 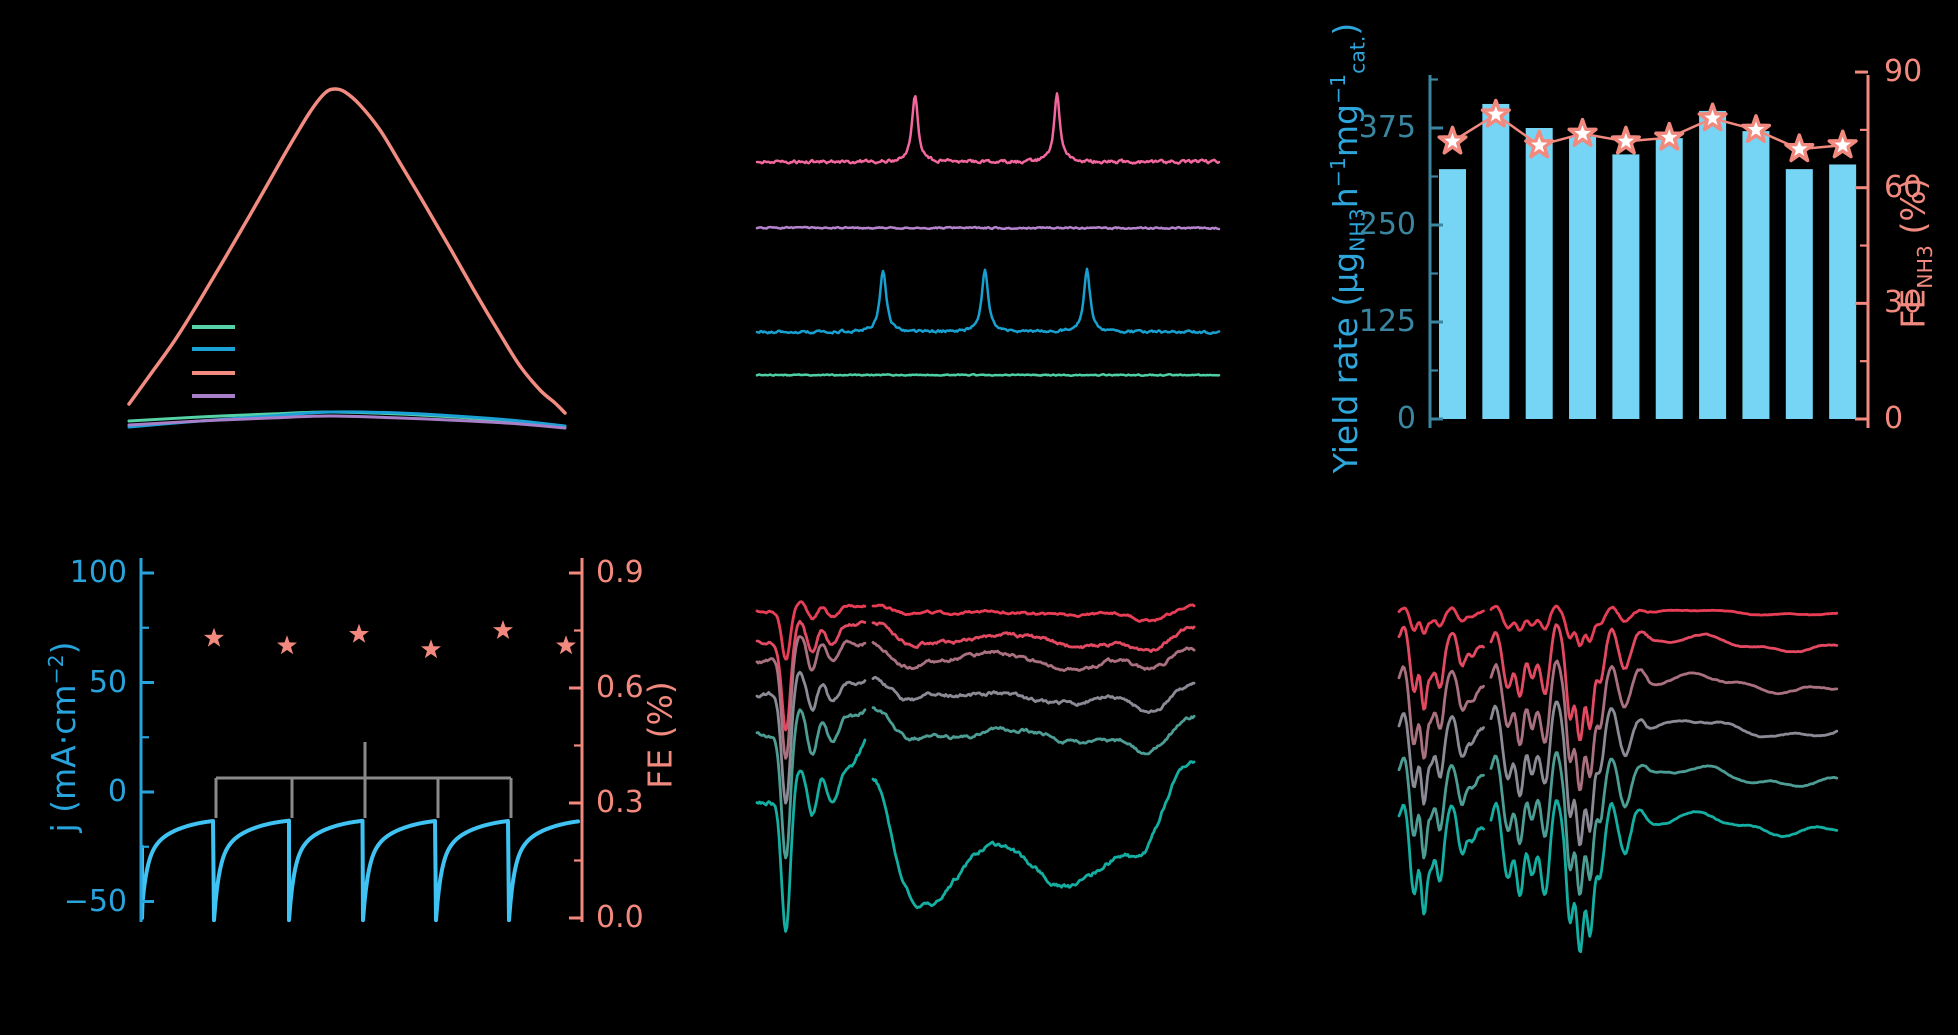 I want to click on bar-right-tick-label: 60, so click(x=1903, y=187).